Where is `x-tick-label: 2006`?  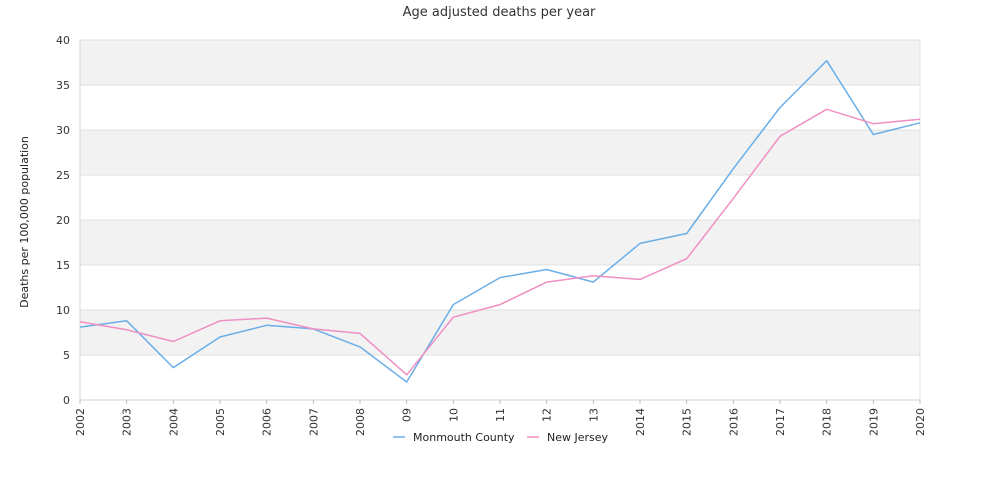
x-tick-label: 2006 is located at coordinates (267, 422).